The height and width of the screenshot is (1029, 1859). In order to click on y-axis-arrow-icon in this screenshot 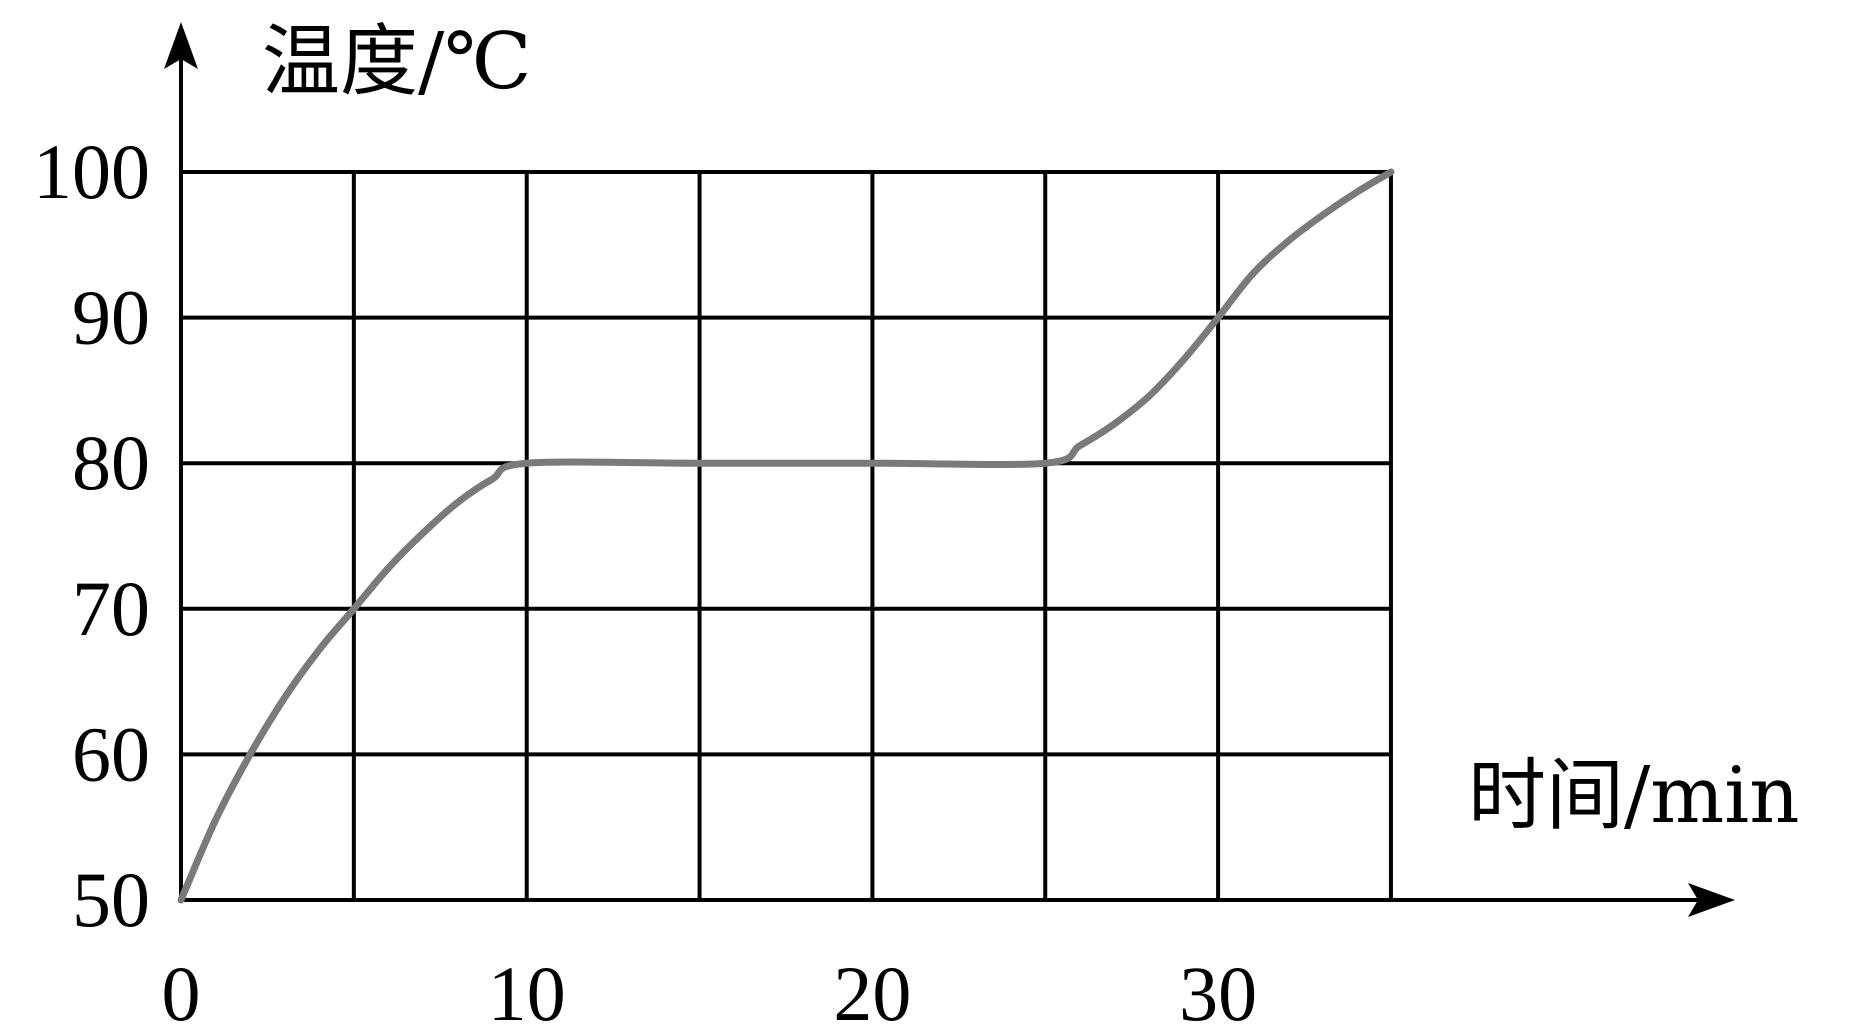, I will do `click(181, 45)`.